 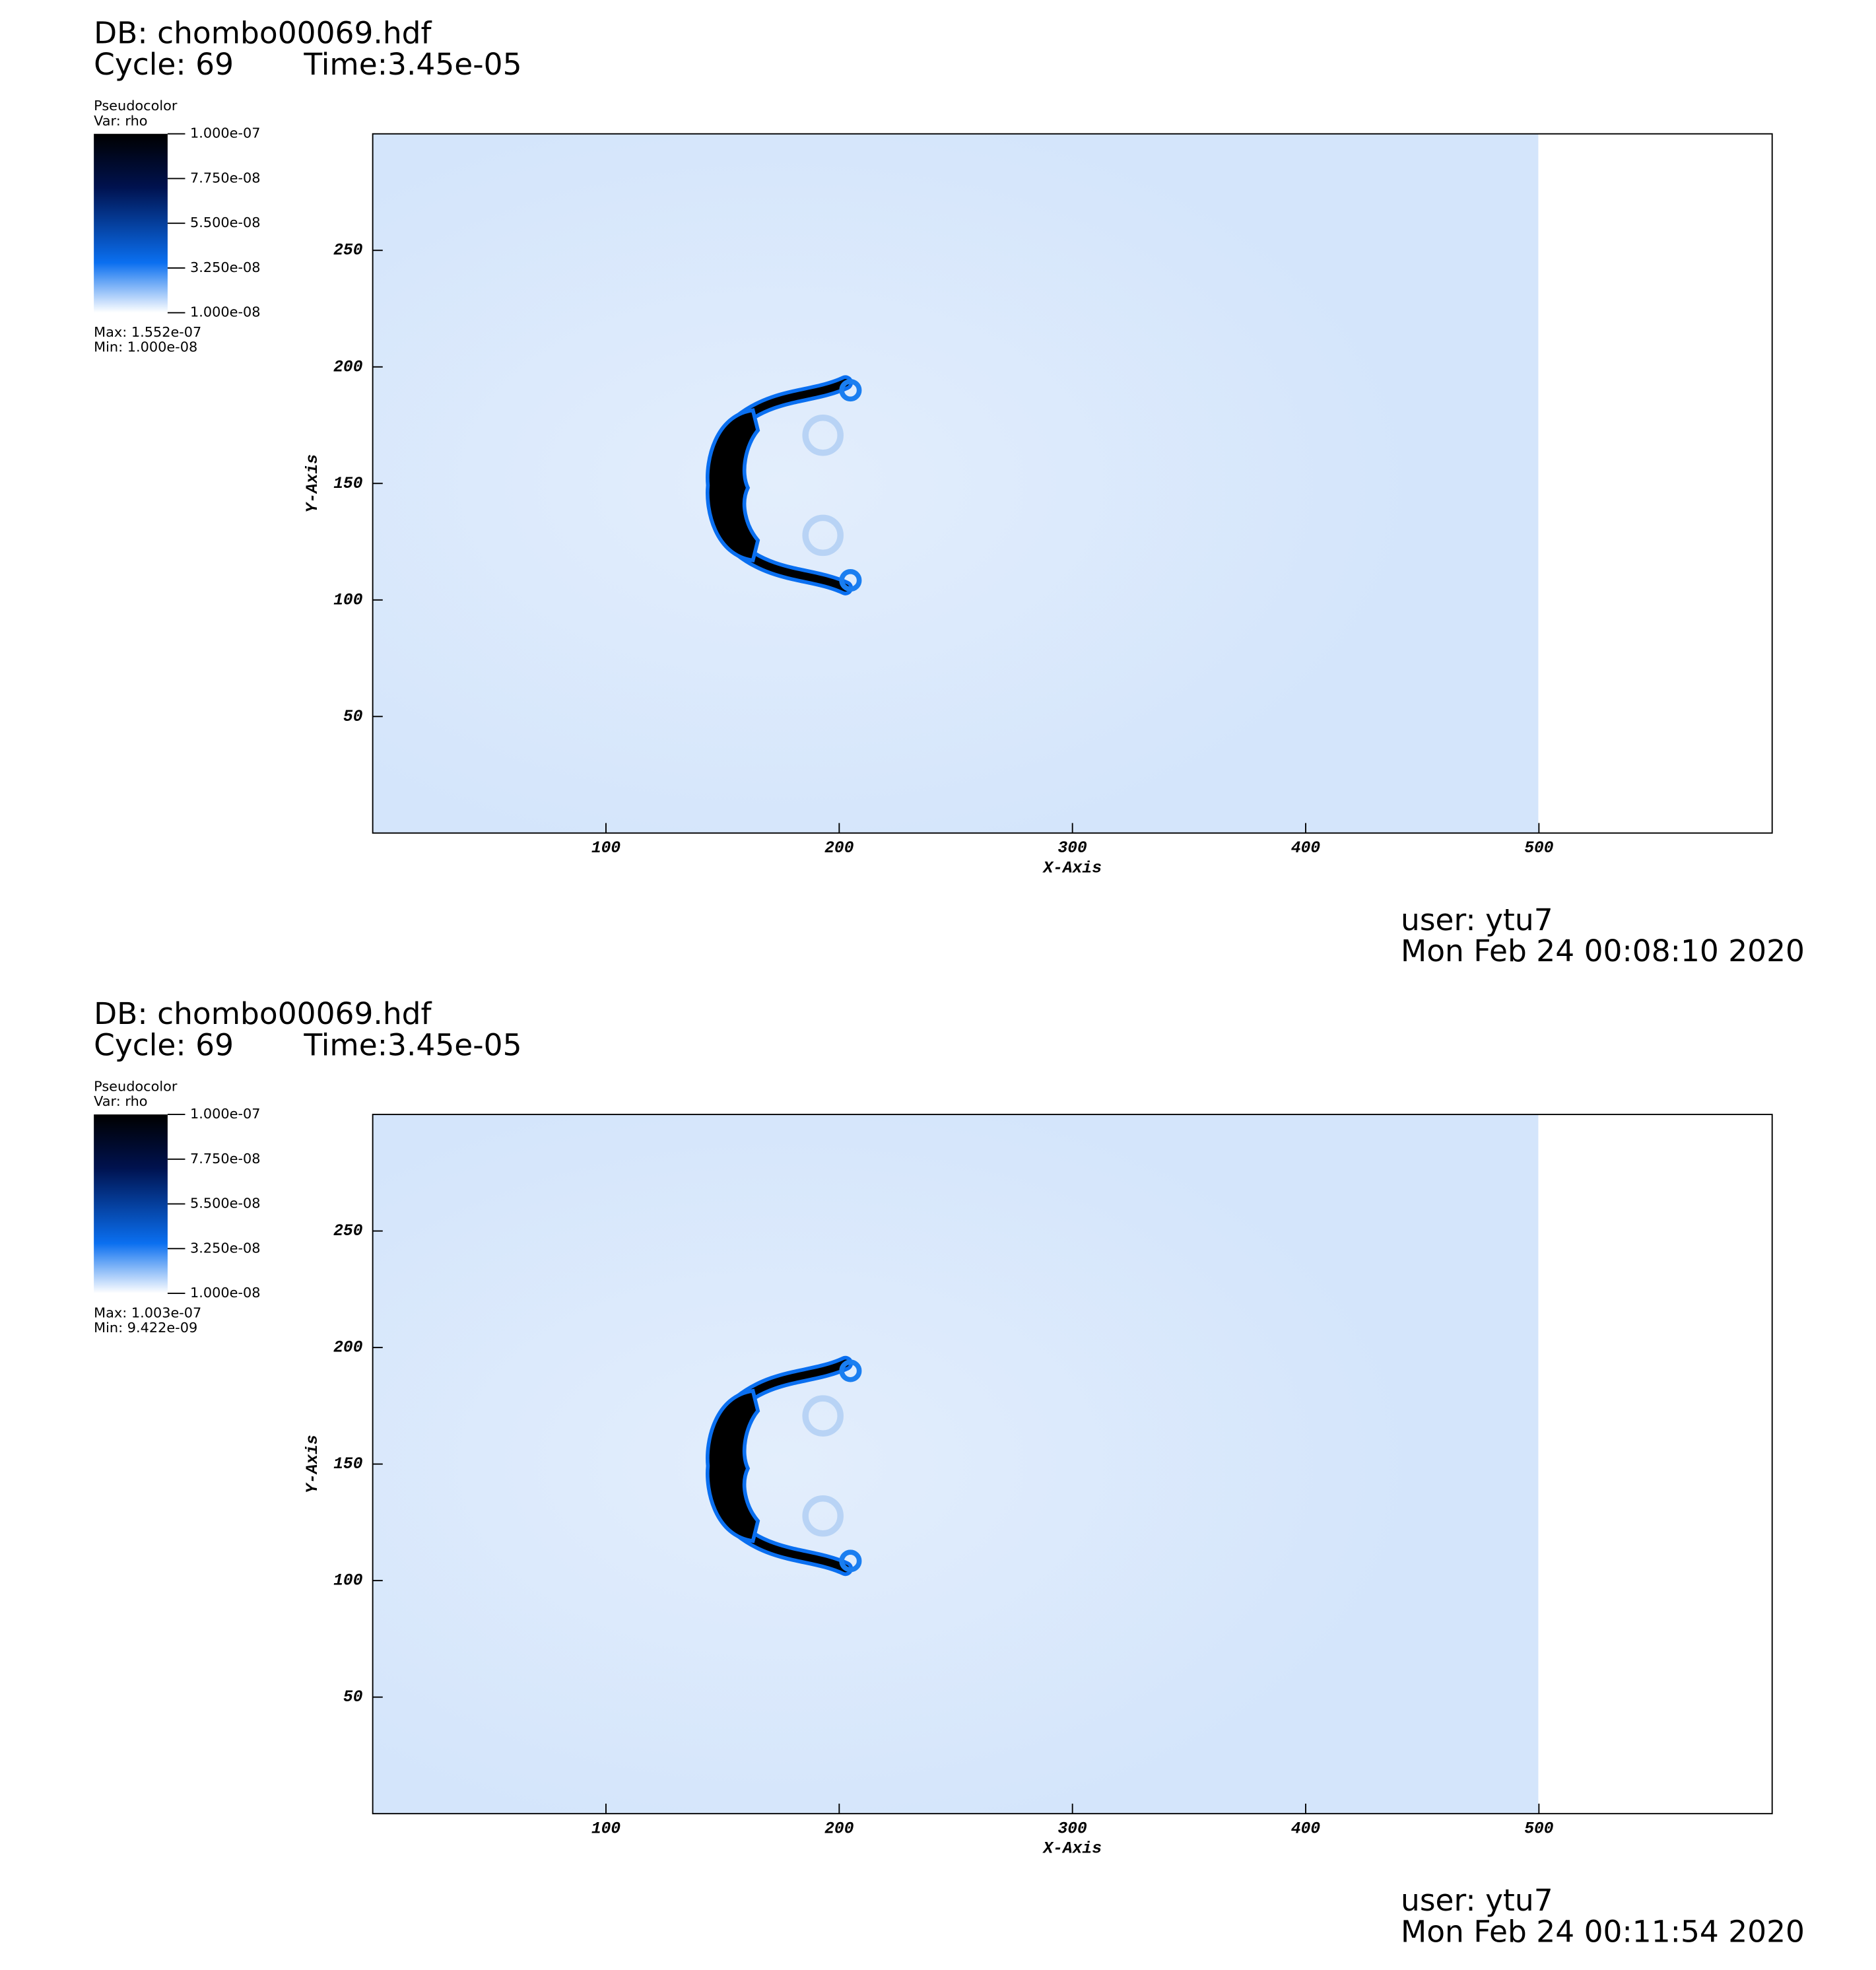 What do you see at coordinates (147, 1313) in the screenshot?
I see `max-label: Max: 1.003e-07` at bounding box center [147, 1313].